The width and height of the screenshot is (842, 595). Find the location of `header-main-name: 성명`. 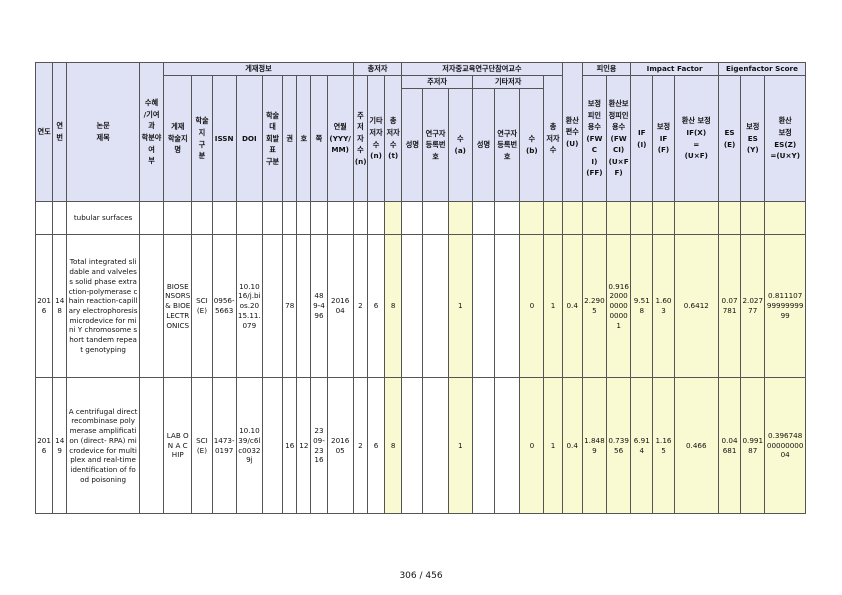

header-main-name: 성명 is located at coordinates (412, 145).